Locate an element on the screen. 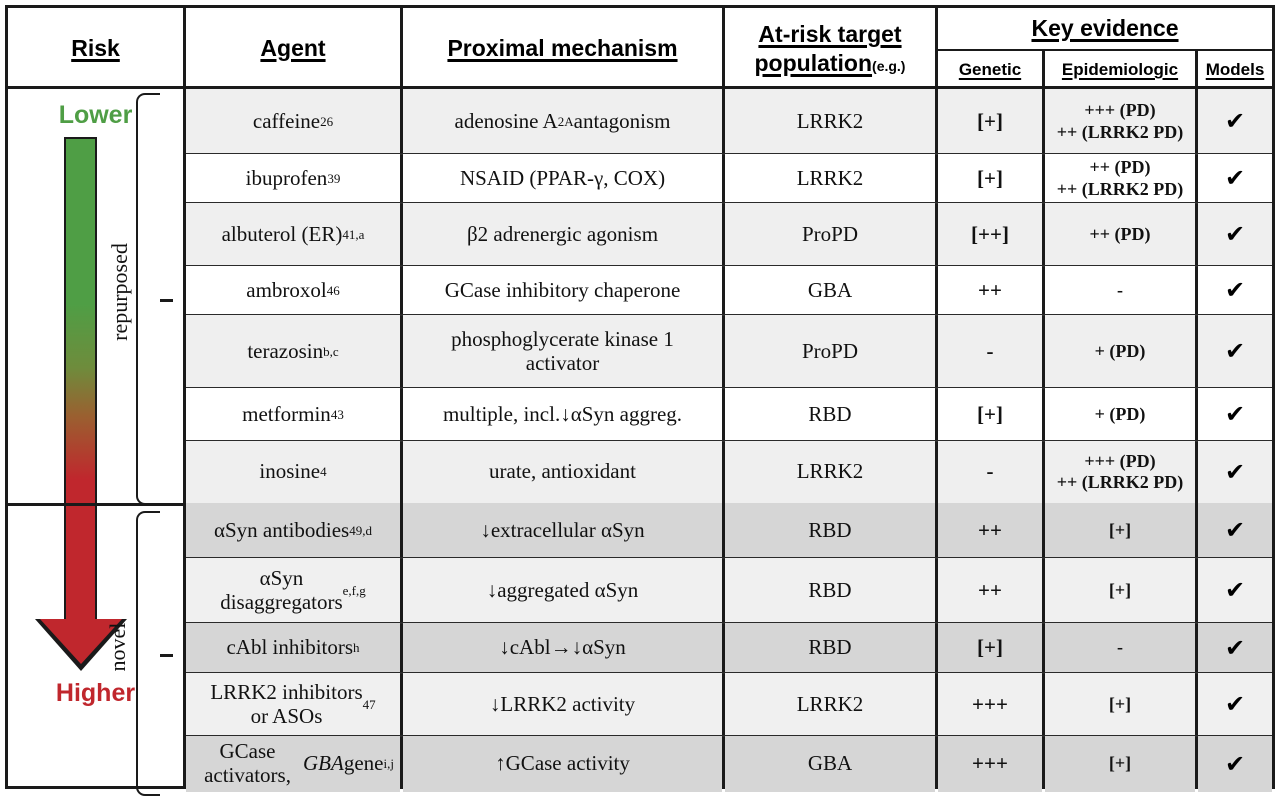 This screenshot has height=796, width=1280. cell-mechanism: ↑ GCase activity is located at coordinates (562, 764).